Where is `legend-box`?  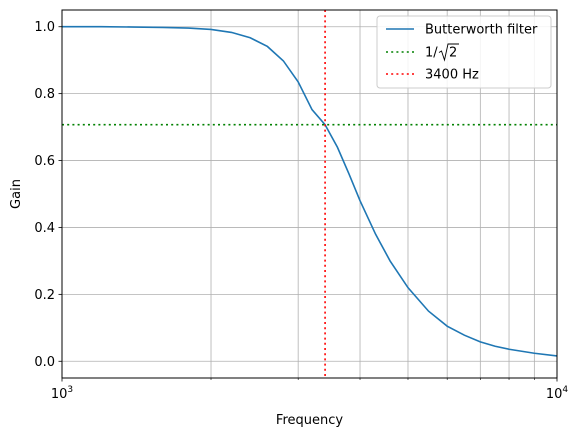
legend-box is located at coordinates (464, 52).